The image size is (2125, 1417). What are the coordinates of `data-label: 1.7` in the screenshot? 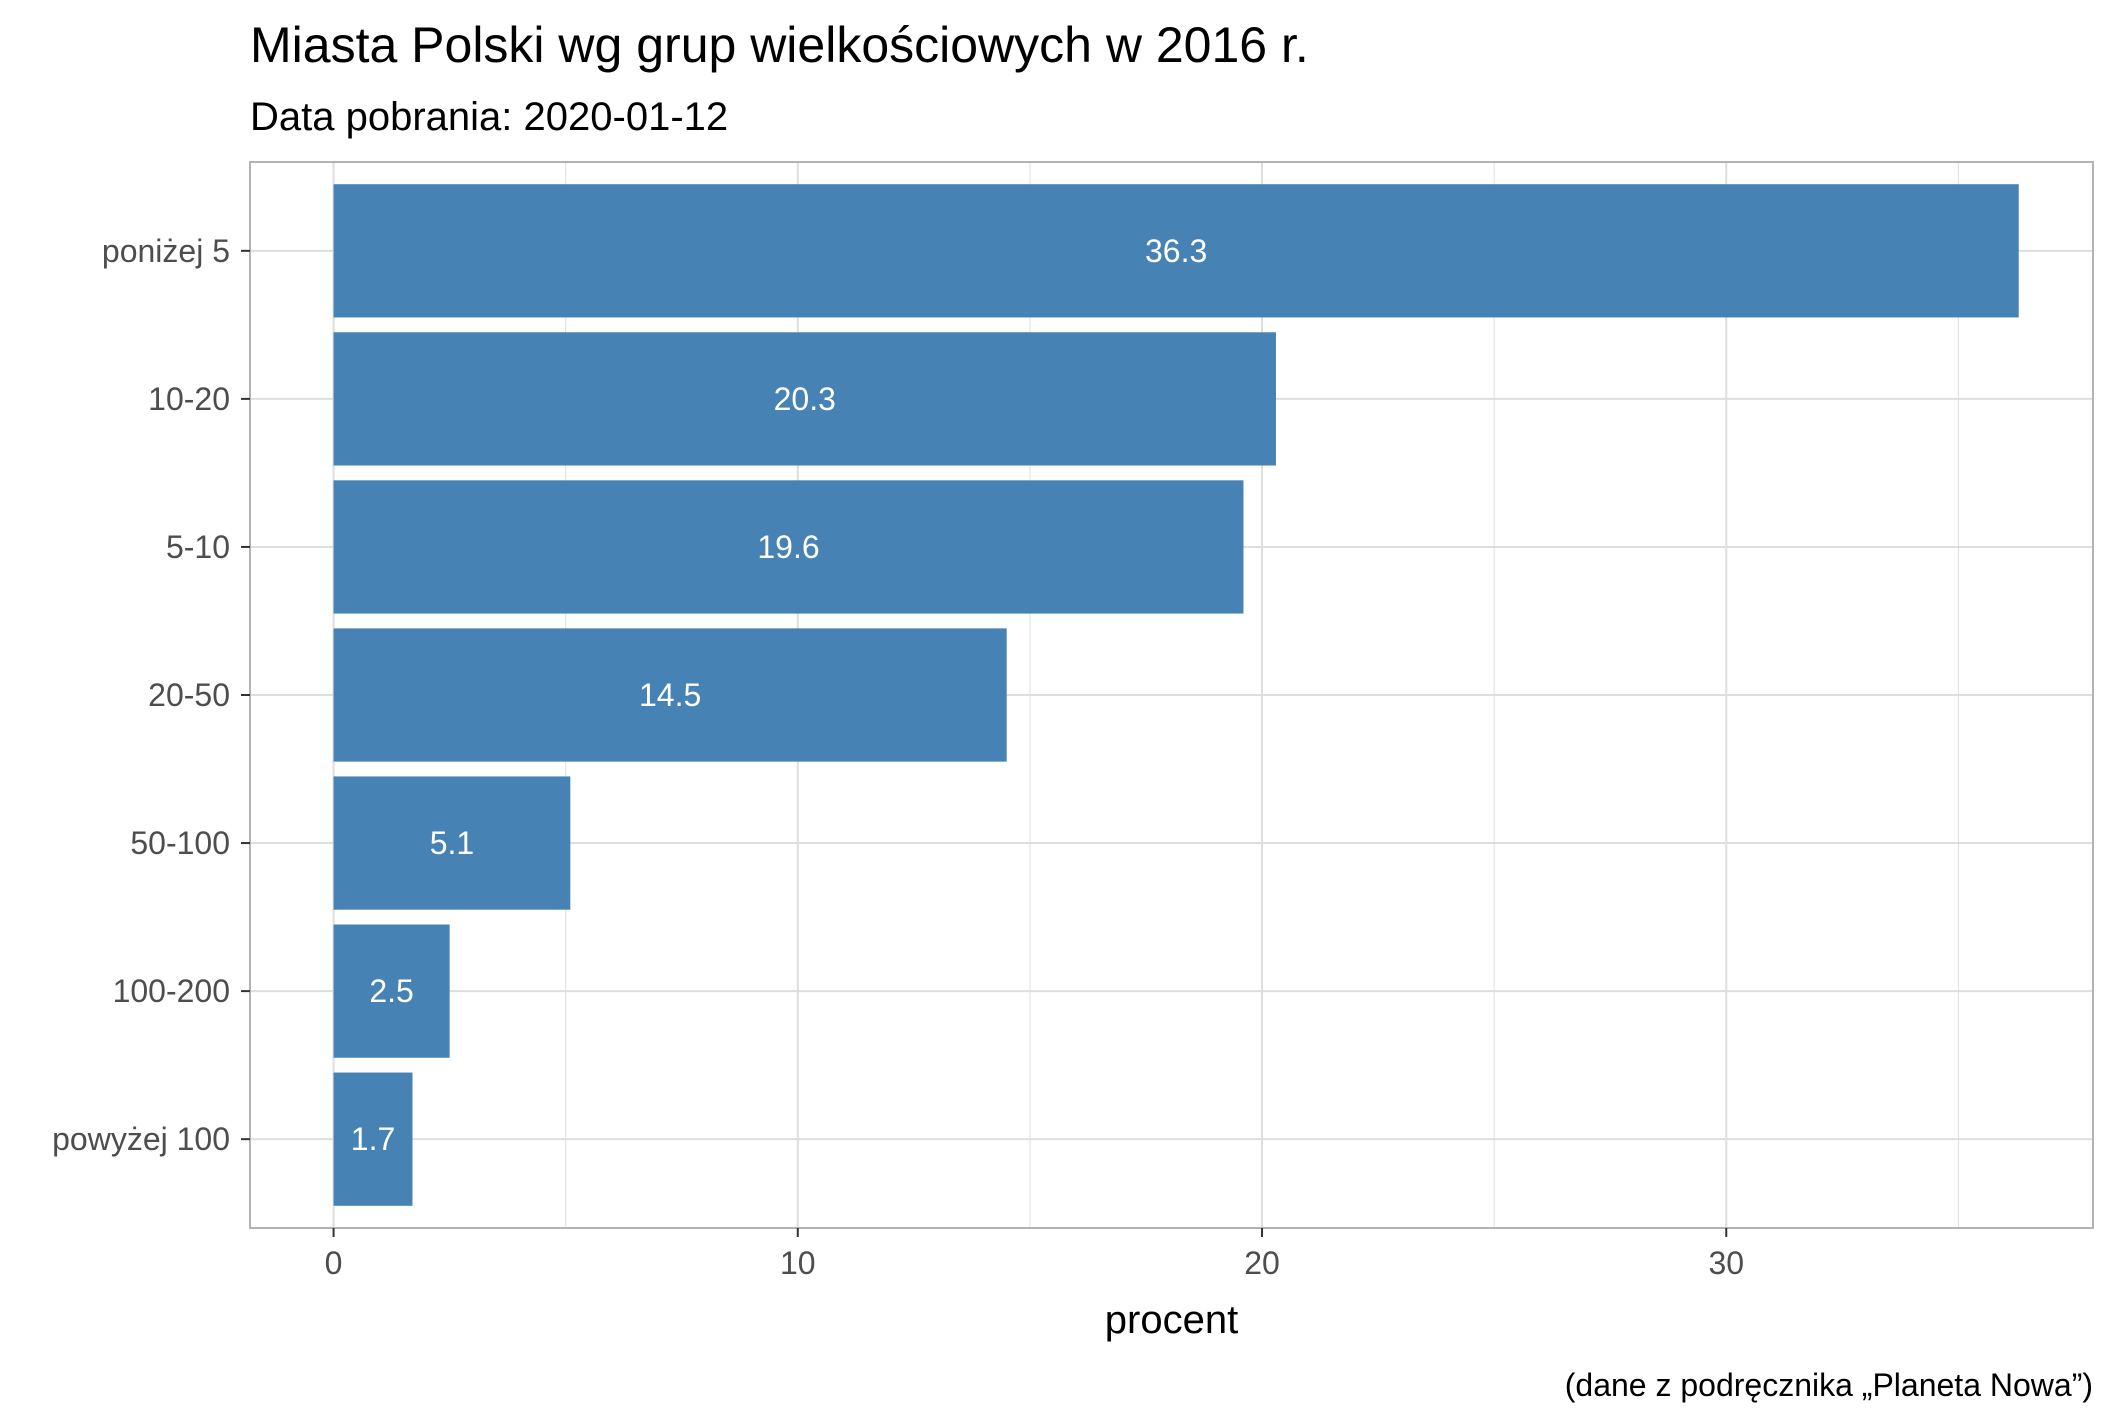 It's located at (373, 1139).